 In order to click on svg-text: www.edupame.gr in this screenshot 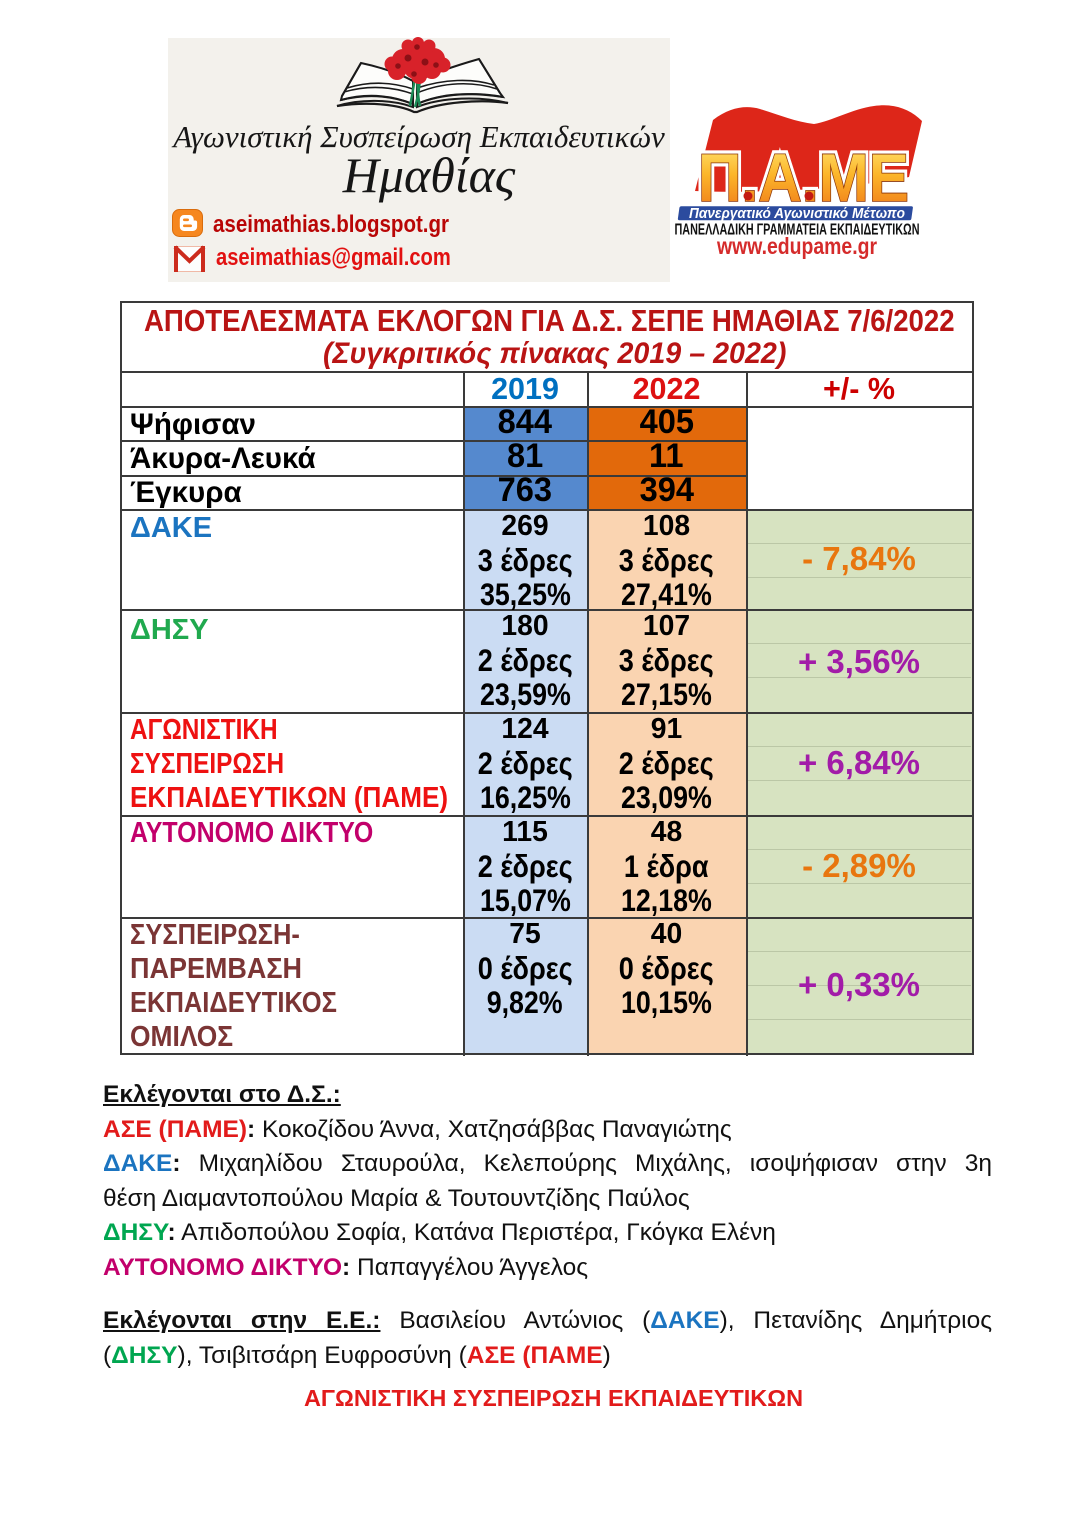, I will do `click(796, 246)`.